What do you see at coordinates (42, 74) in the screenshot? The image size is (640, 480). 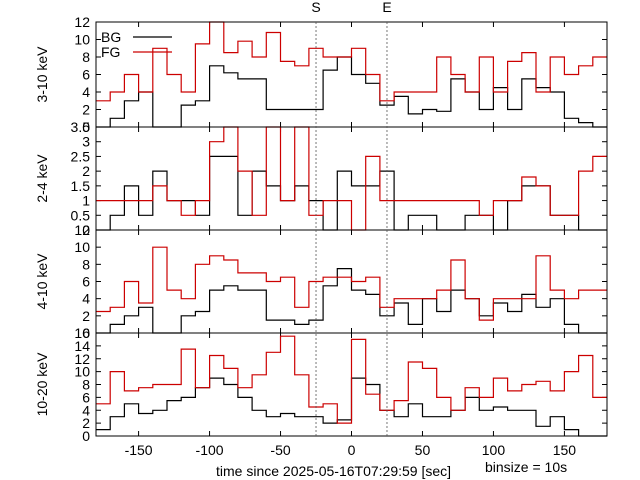 I see `y-axis-label: 3-10 keV` at bounding box center [42, 74].